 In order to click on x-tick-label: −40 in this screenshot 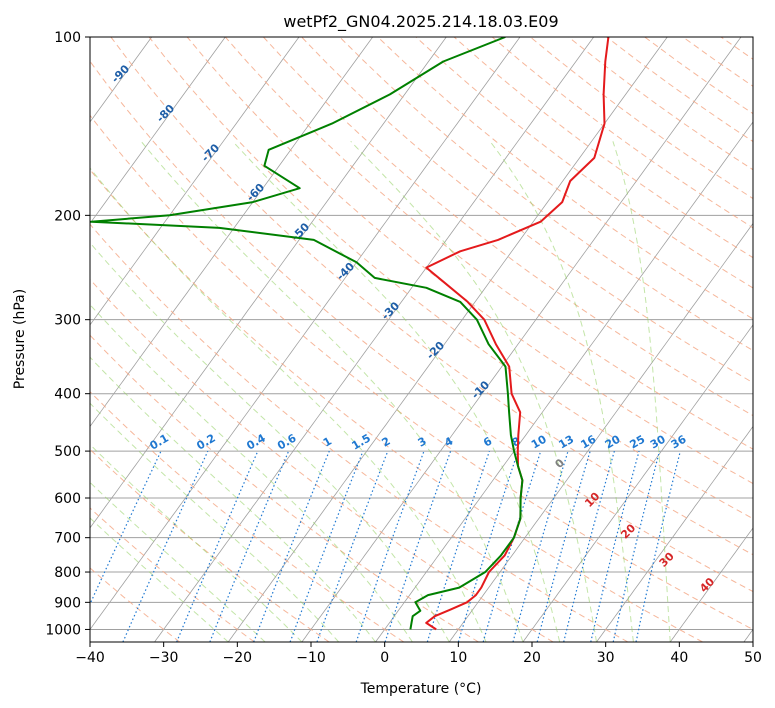, I will do `click(90, 658)`.